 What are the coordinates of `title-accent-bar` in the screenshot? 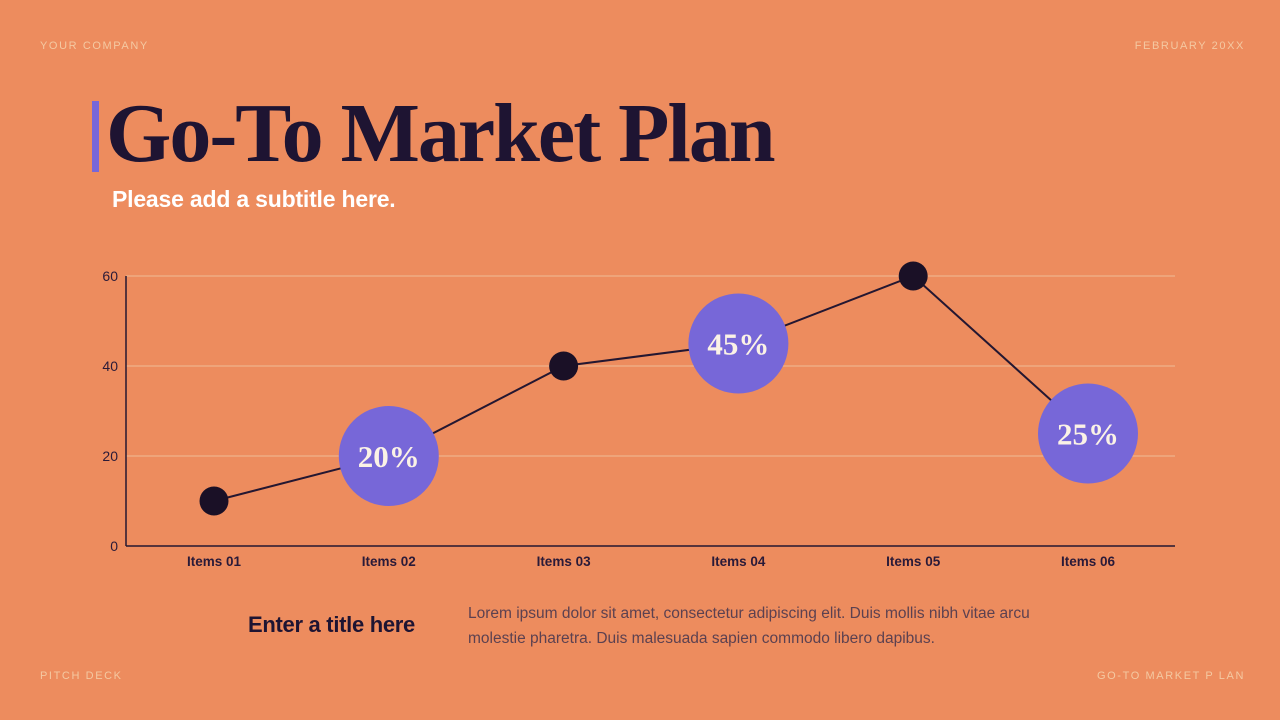 It's located at (95, 136).